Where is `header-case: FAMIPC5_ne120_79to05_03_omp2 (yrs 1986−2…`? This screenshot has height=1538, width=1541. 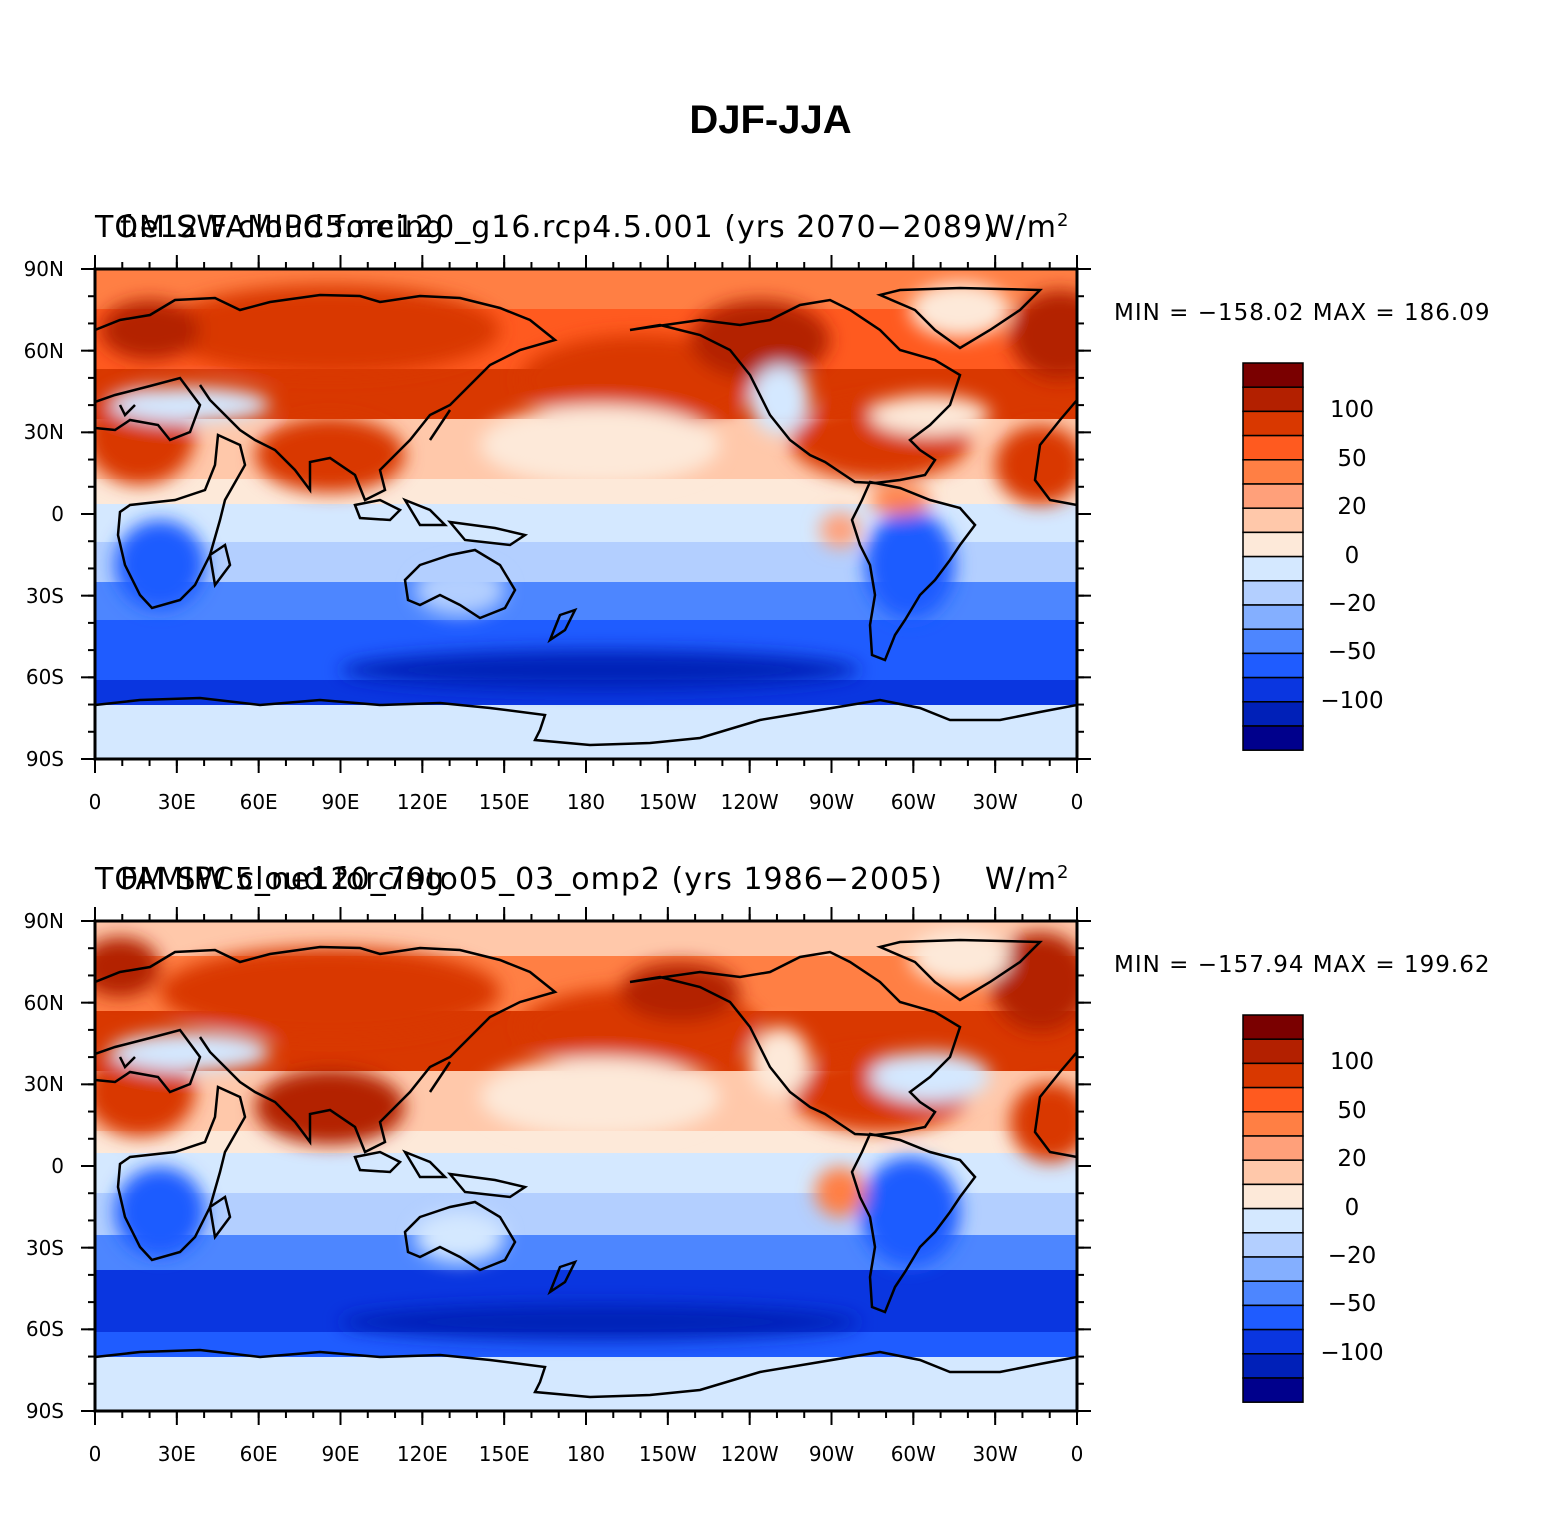 header-case: FAMIPC5_ne120_79to05_03_omp2 (yrs 1986−2… is located at coordinates (531, 879).